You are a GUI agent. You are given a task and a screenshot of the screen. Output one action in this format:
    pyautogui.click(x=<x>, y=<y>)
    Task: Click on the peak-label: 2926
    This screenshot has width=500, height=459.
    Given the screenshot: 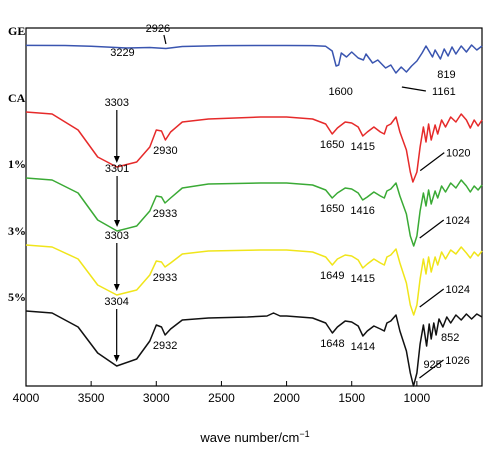 What is the action you would take?
    pyautogui.click(x=158, y=29)
    